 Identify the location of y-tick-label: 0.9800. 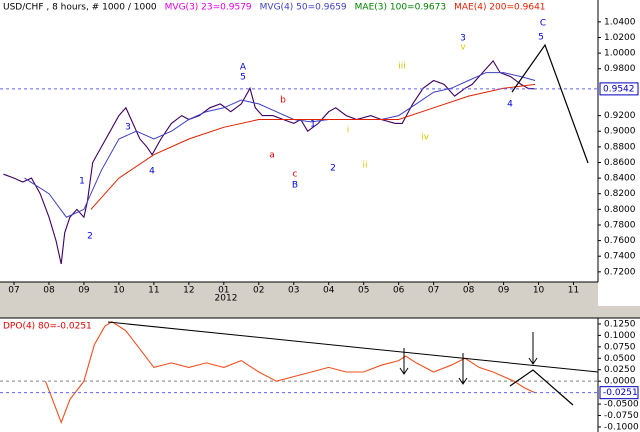
(620, 69).